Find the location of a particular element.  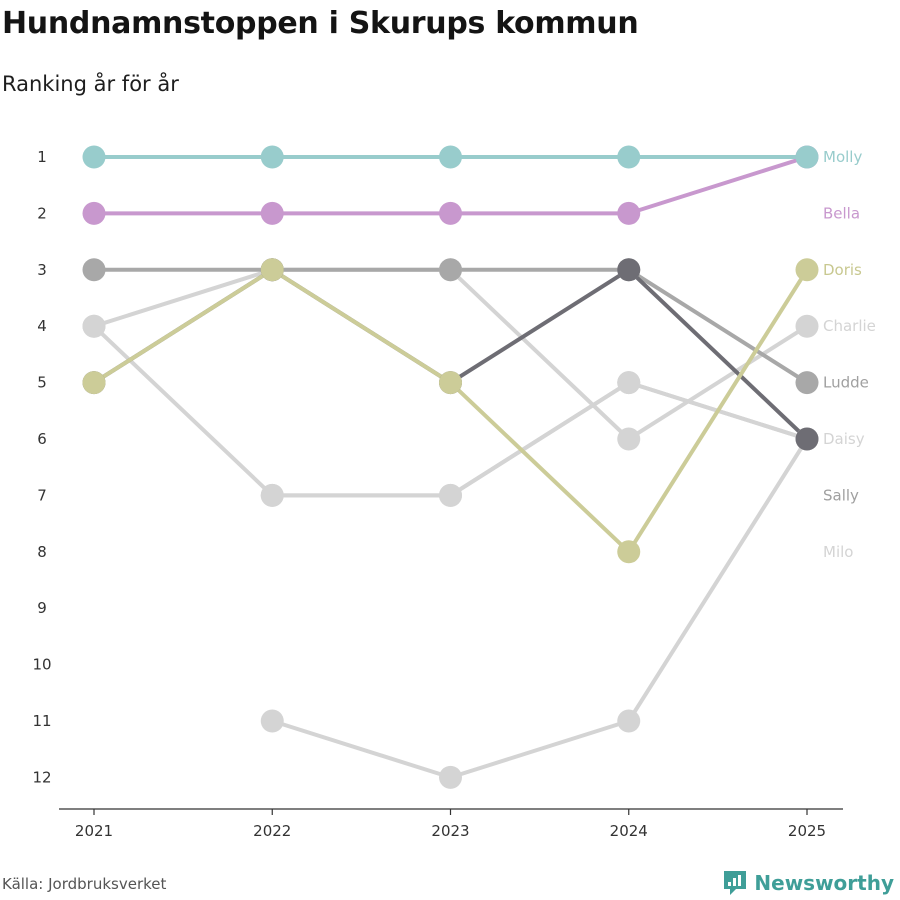

series-line-ludde is located at coordinates (450, 326).